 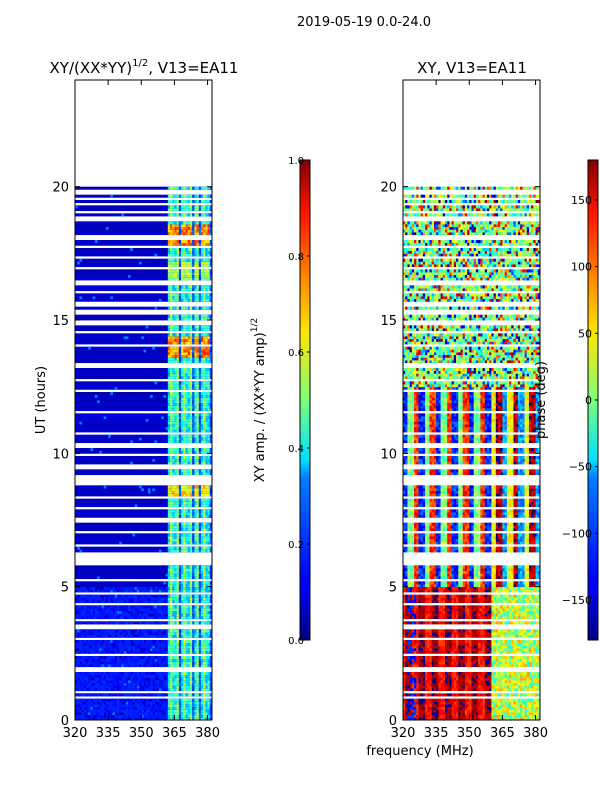 I want to click on amp-colorbar-tick-label: 0.2, so click(x=296, y=545).